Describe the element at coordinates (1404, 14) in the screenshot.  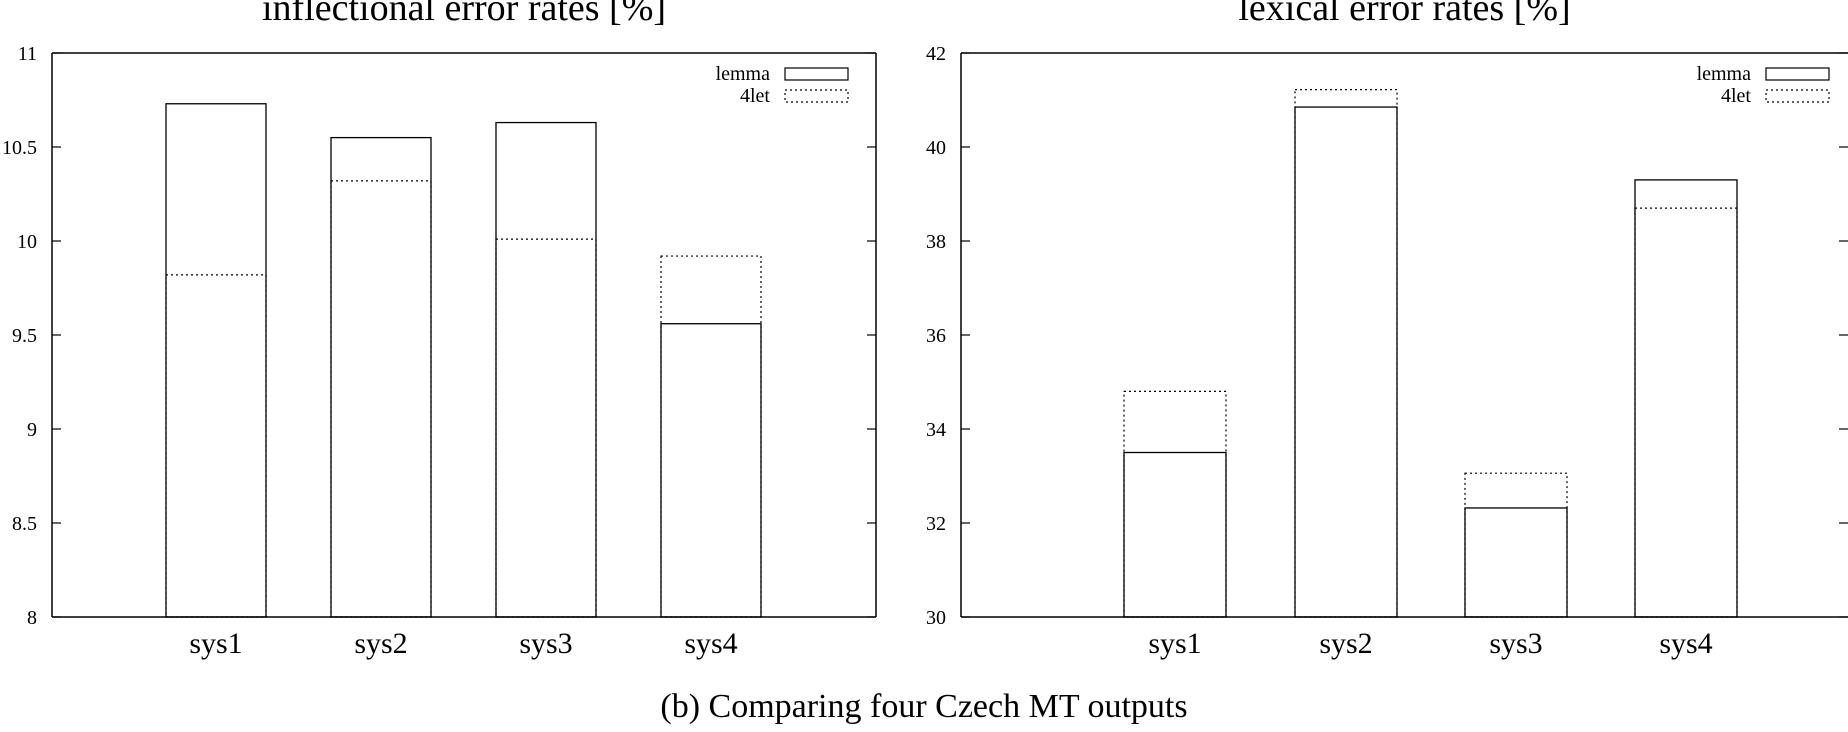
I see `chart-title-lexical: lexical error rates [%]` at that location.